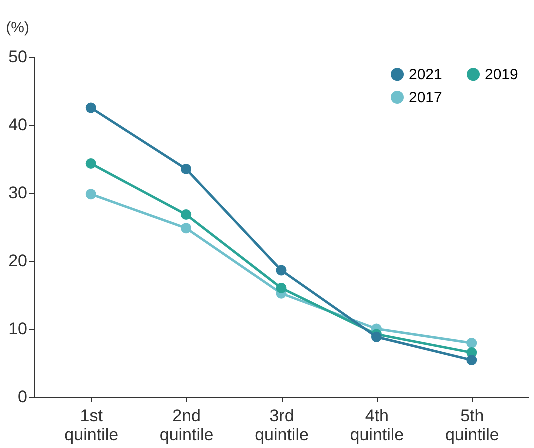  I want to click on x-tick-label: 4th quintile, so click(377, 425).